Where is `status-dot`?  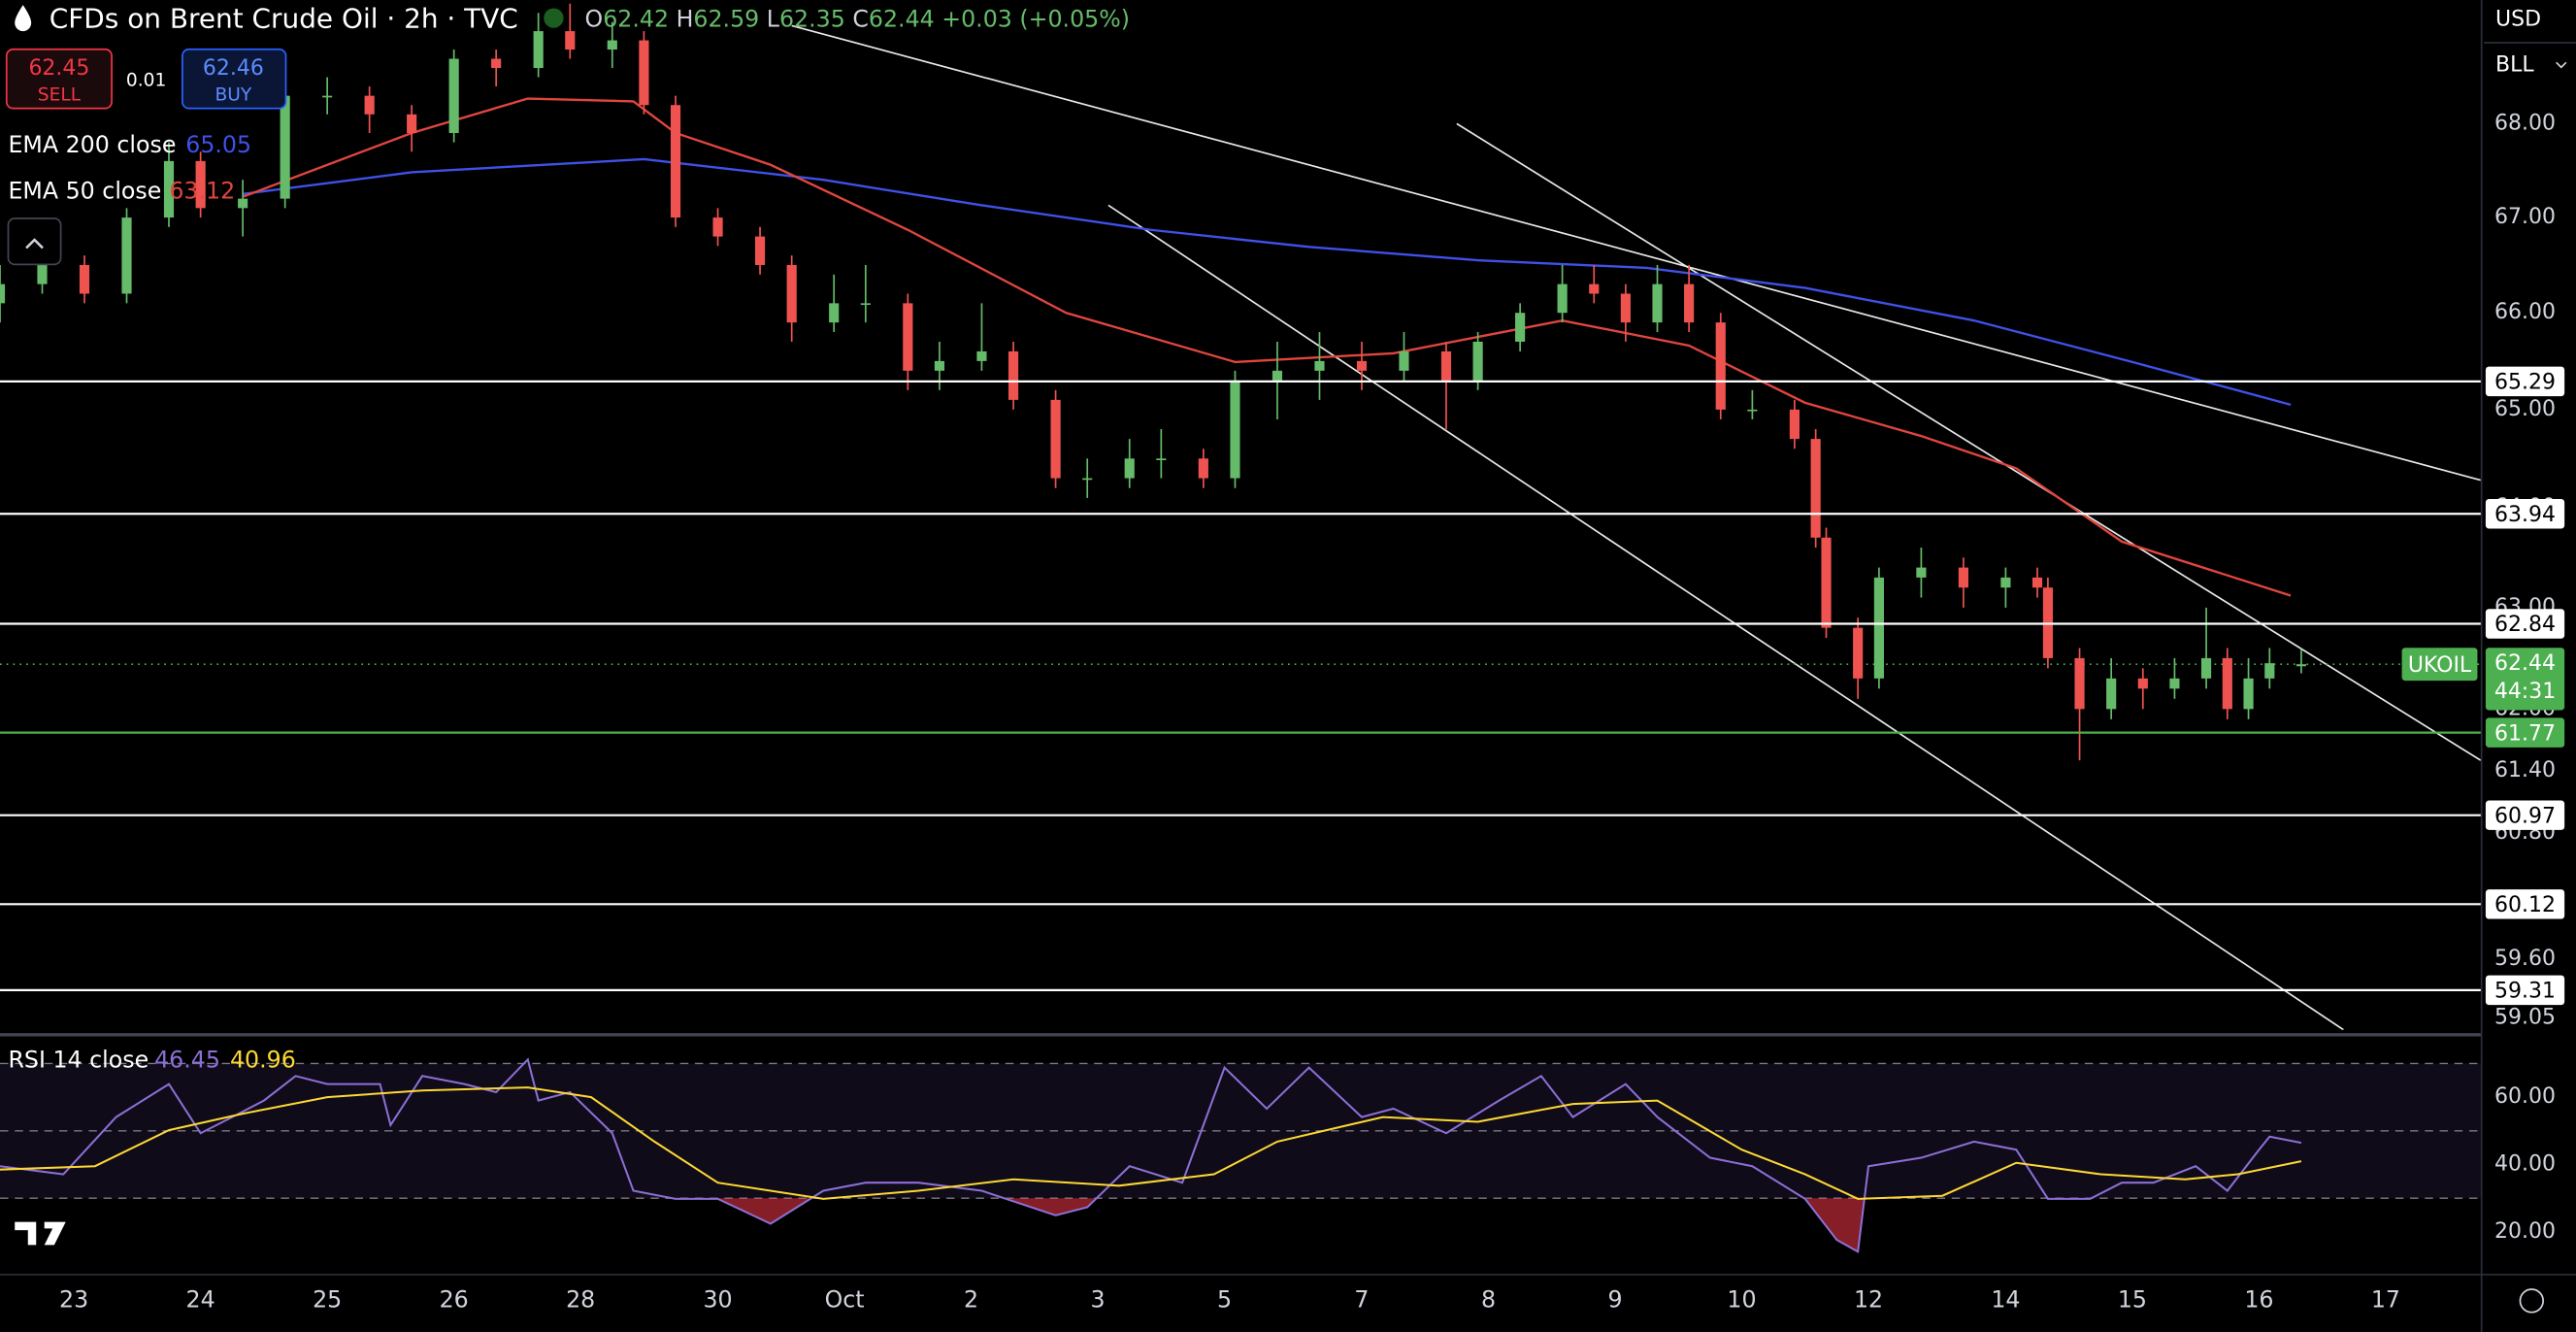 status-dot is located at coordinates (554, 18).